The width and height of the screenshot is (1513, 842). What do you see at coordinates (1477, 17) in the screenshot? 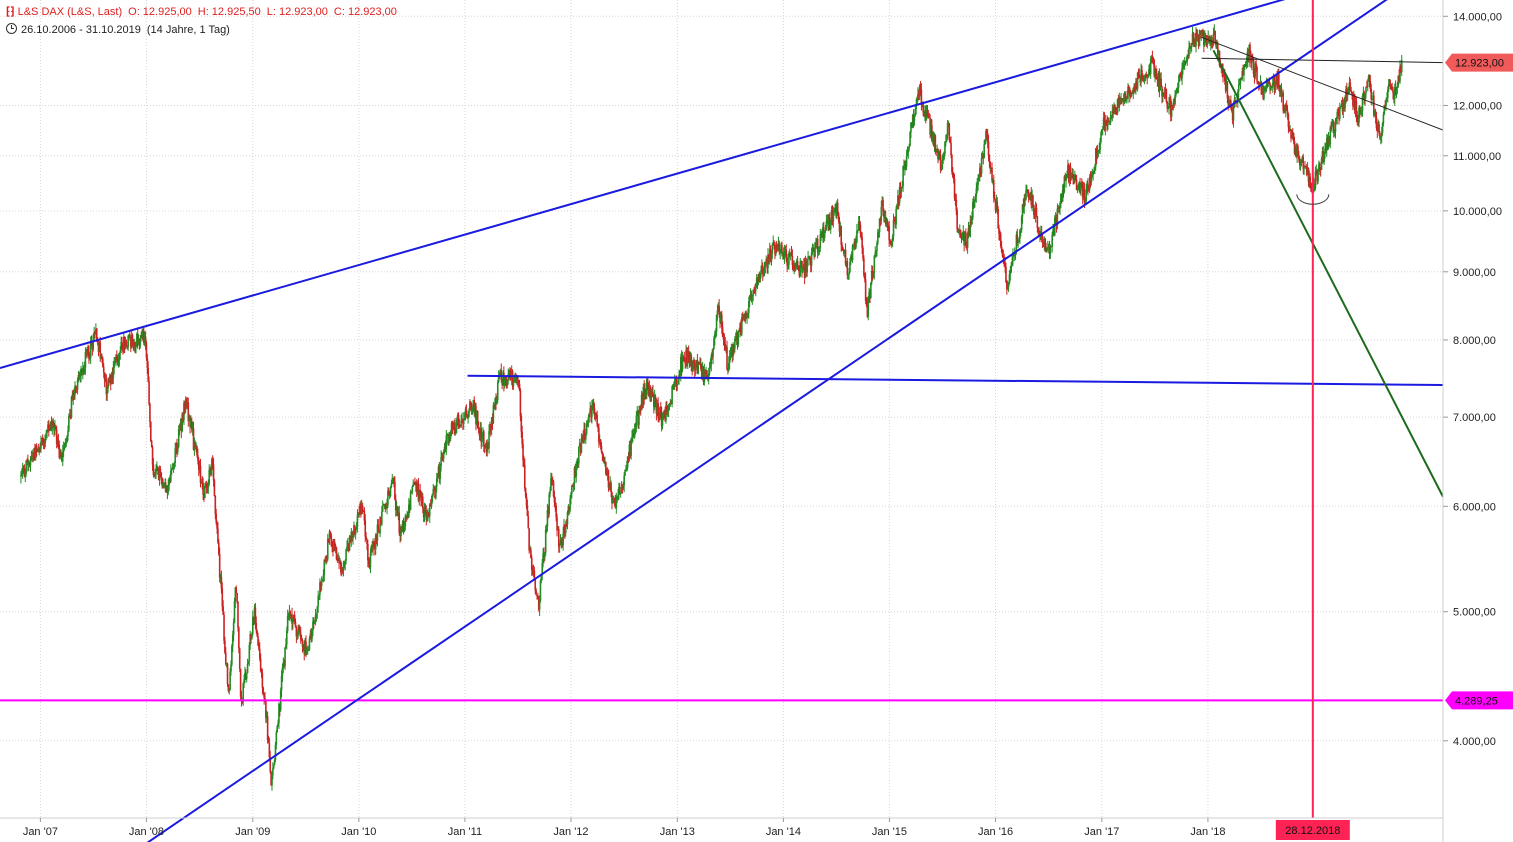
I see `y-tick-label: 14.000,00` at bounding box center [1477, 17].